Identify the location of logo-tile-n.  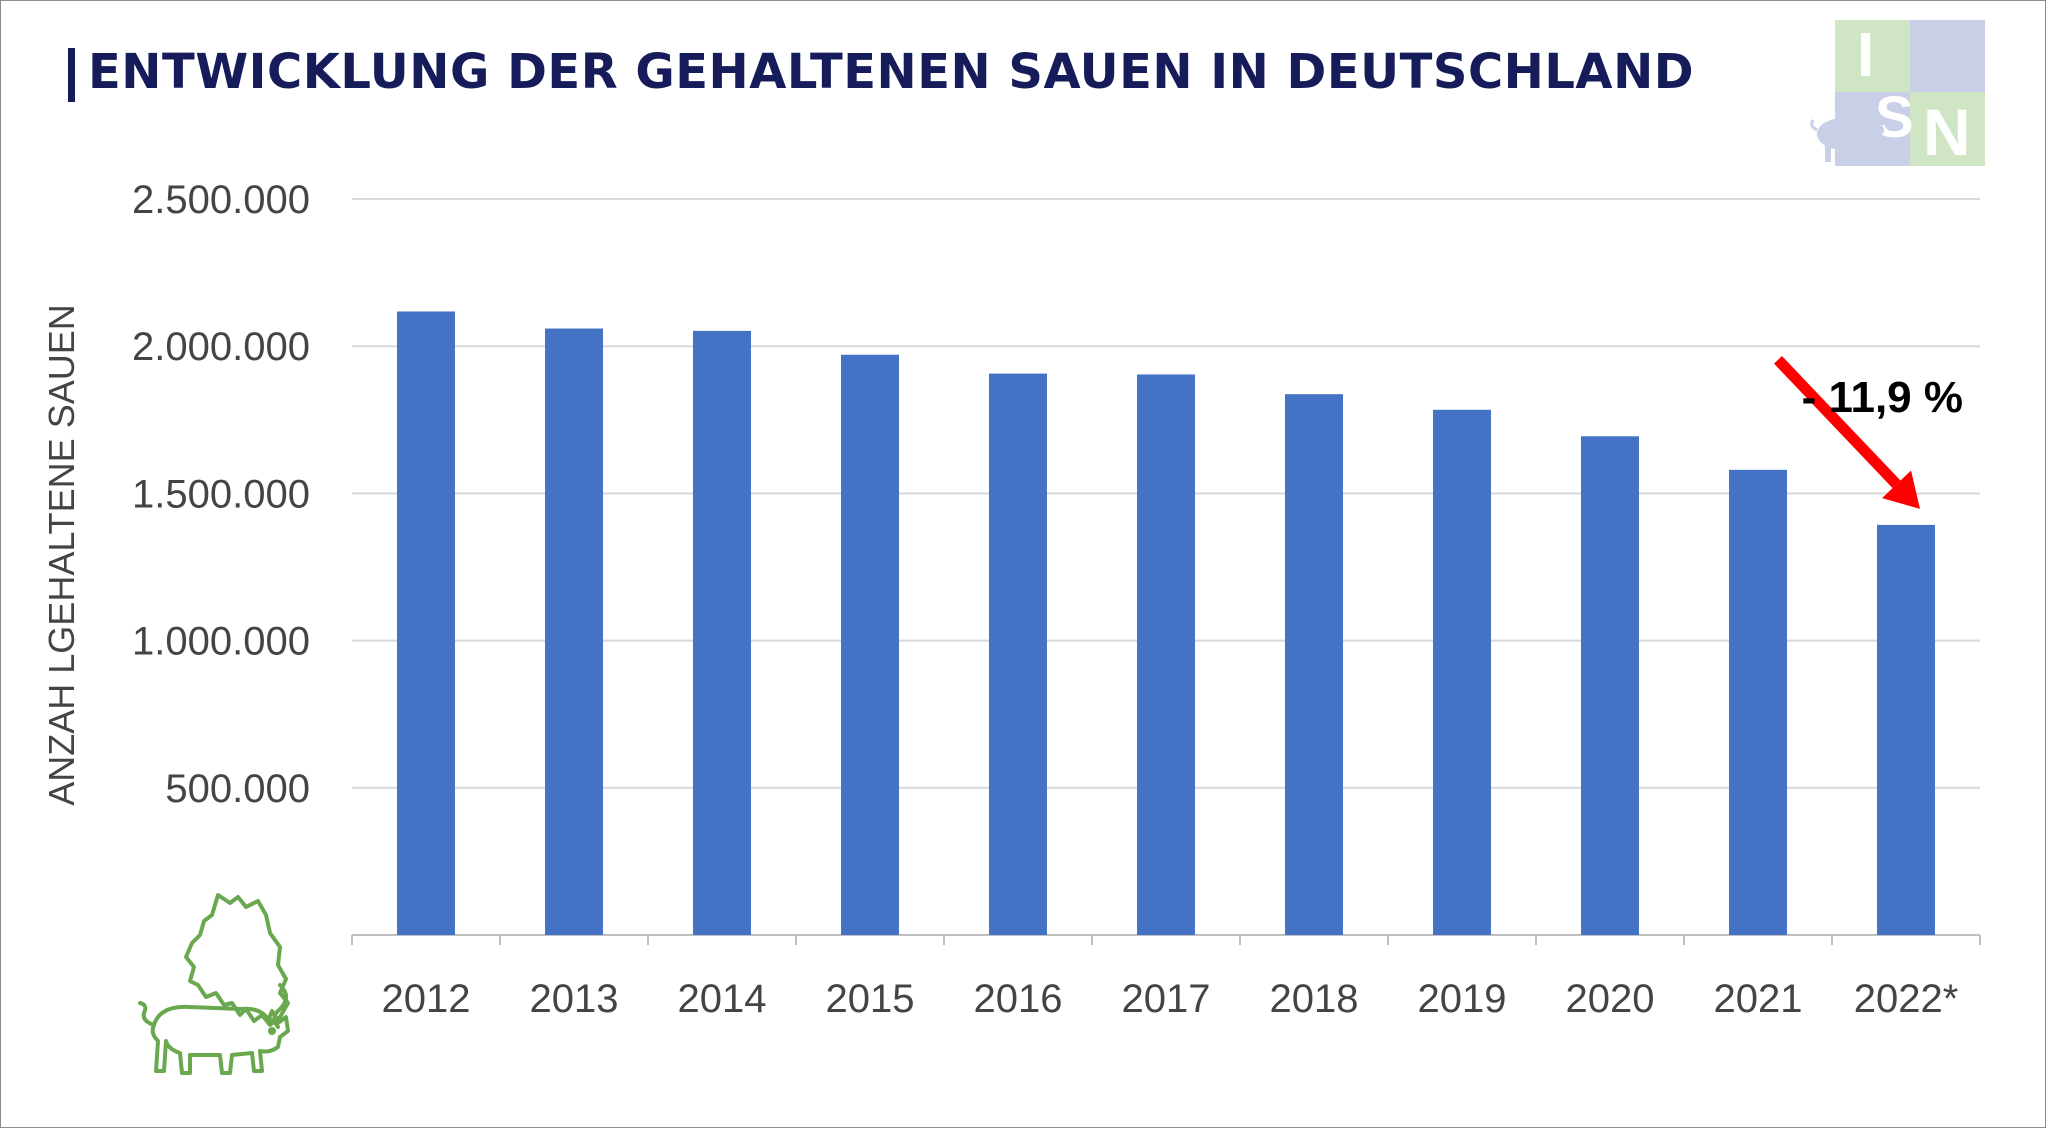
(1947, 129).